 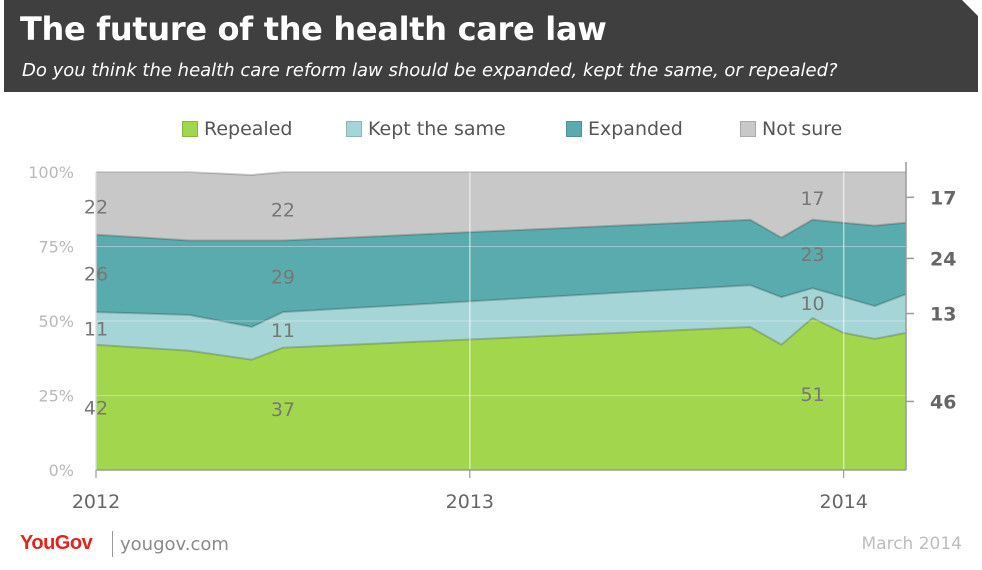 I want to click on legend-item-kept: Kept the same, so click(x=426, y=129).